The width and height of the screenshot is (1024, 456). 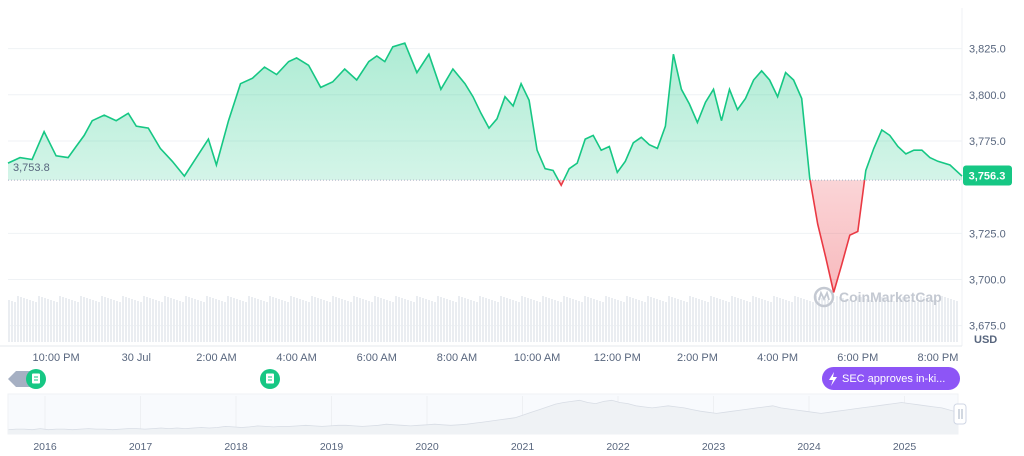 What do you see at coordinates (985, 340) in the screenshot?
I see `currency-unit: USD` at bounding box center [985, 340].